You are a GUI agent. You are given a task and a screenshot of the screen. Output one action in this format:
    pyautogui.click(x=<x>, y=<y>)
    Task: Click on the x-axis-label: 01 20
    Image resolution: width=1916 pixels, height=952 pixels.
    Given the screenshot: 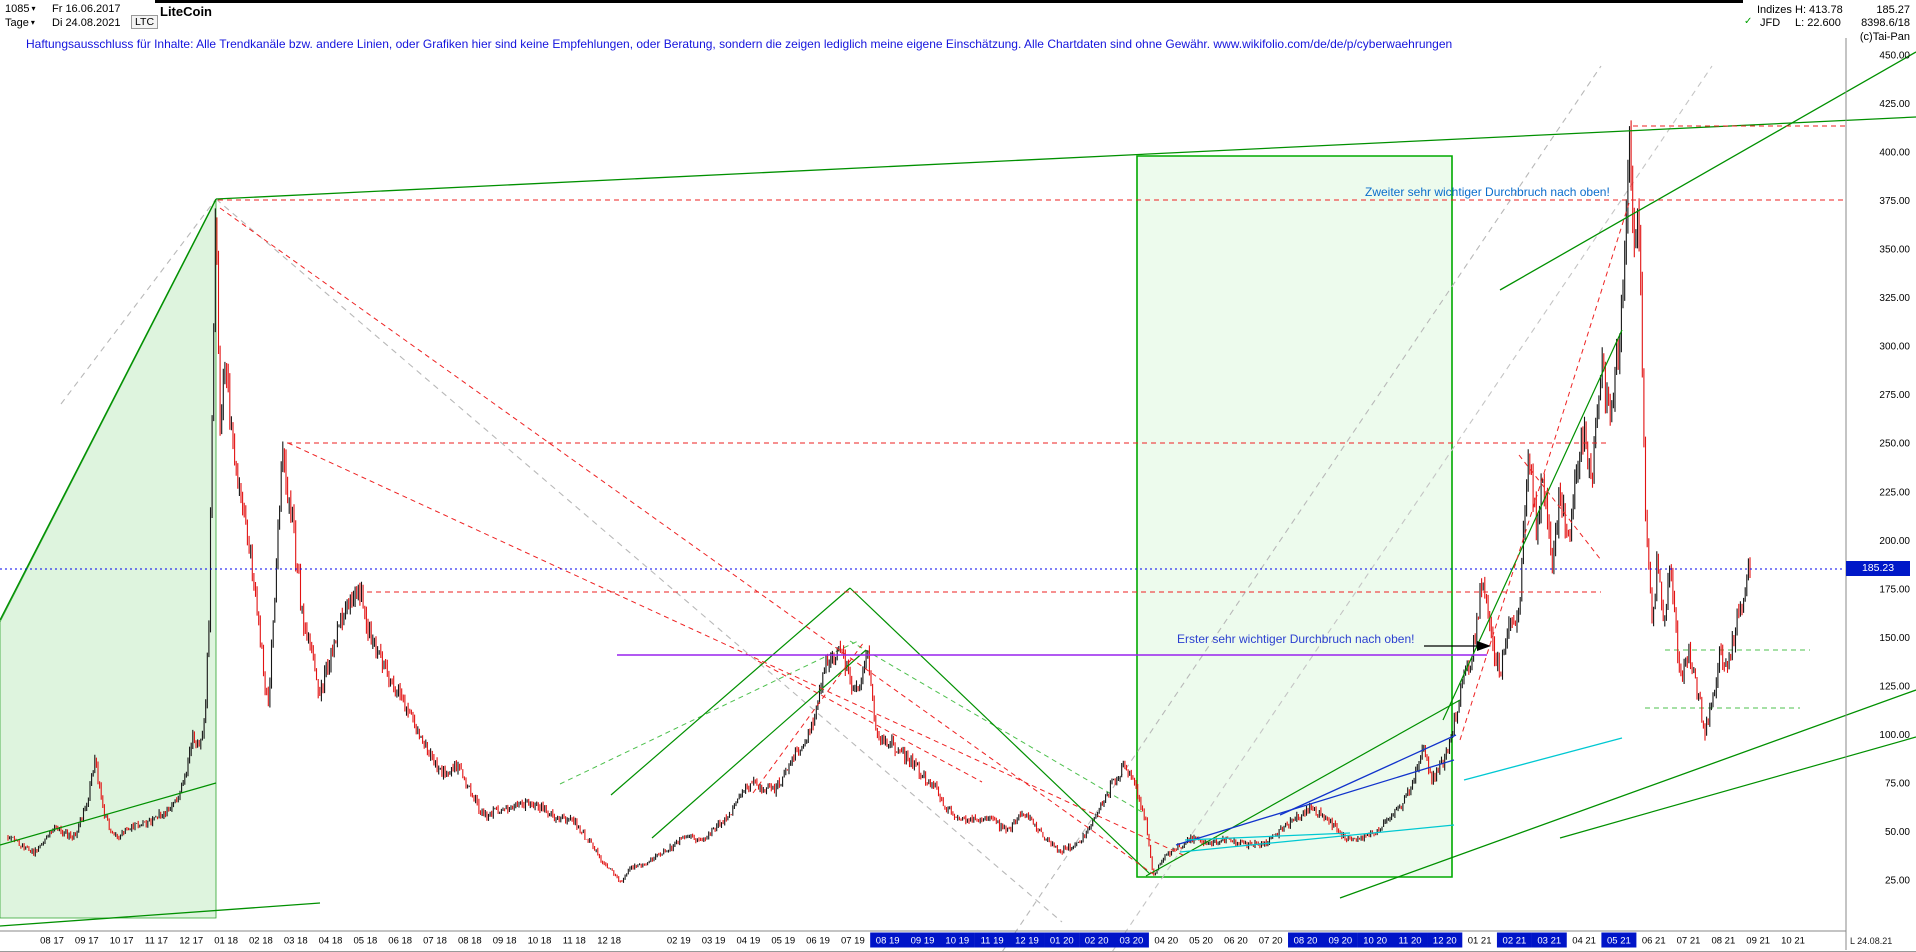 What is the action you would take?
    pyautogui.click(x=1062, y=941)
    